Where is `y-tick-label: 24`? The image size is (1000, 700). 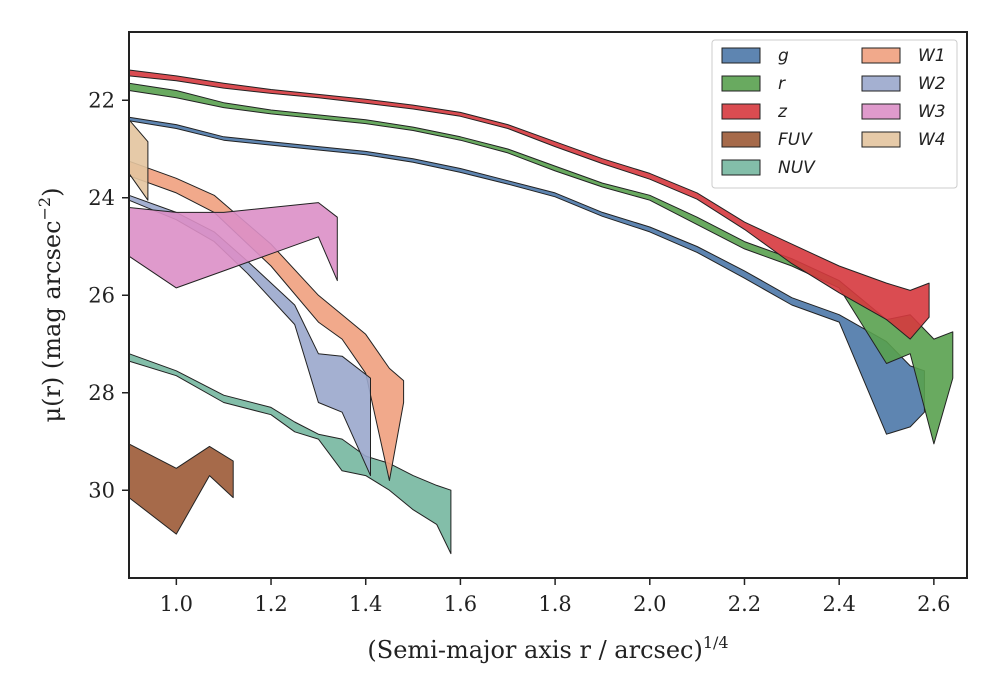
y-tick-label: 24 is located at coordinates (101, 198).